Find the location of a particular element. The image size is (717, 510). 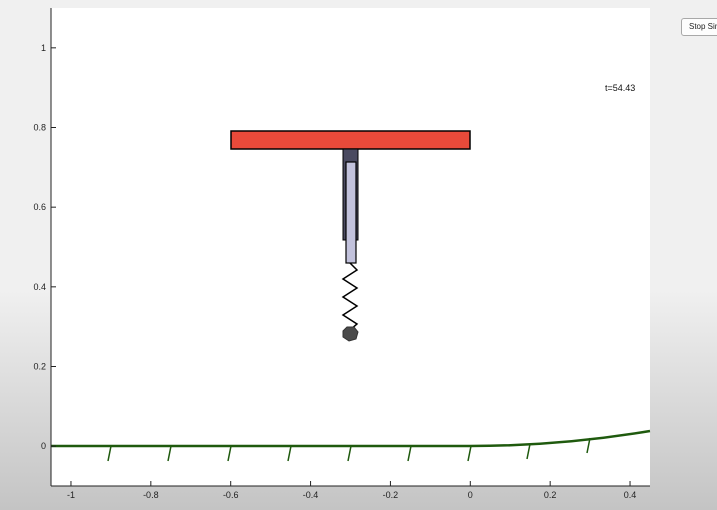

x-tick-label: 0 is located at coordinates (470, 495).